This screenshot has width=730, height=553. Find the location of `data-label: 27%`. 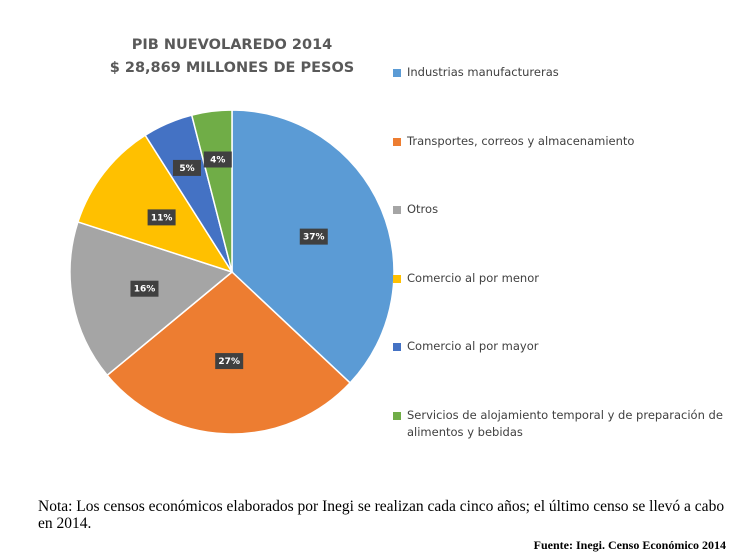

data-label: 27% is located at coordinates (229, 362).